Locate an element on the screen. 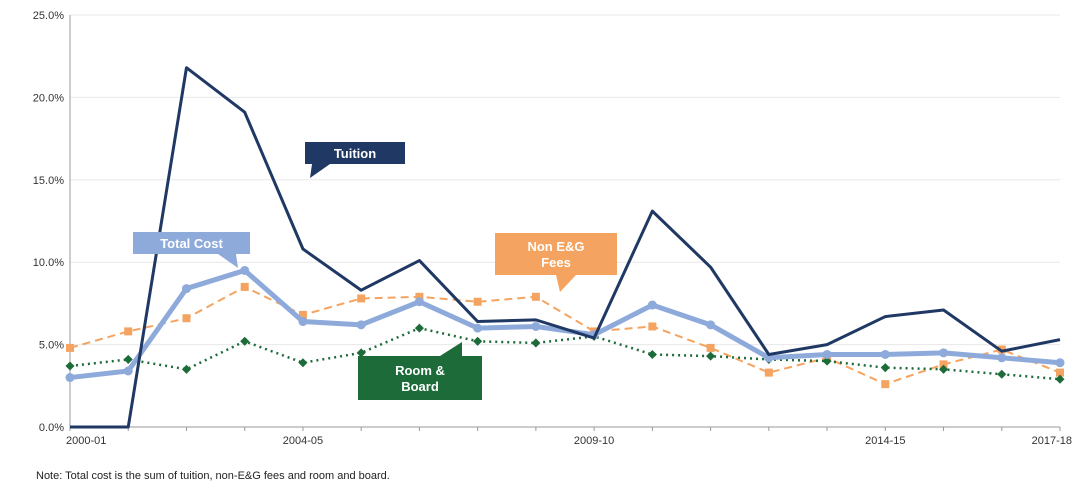  x-tick-label: 2000-01 is located at coordinates (86, 441).